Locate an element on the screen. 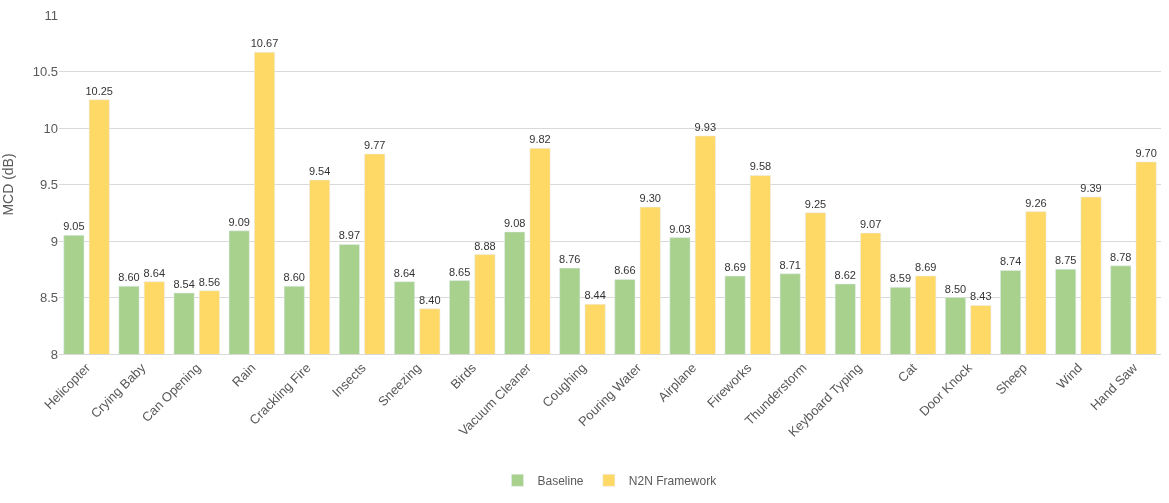 This screenshot has width=1169, height=503. y-tick-label: 8.5 is located at coordinates (48, 298).